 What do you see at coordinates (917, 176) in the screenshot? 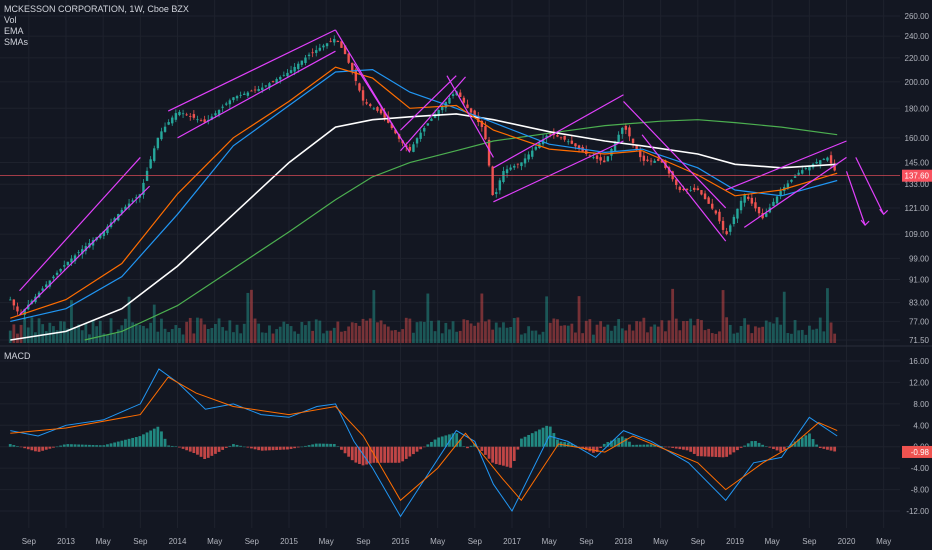
I see `last-price-label: 137.60` at bounding box center [917, 176].